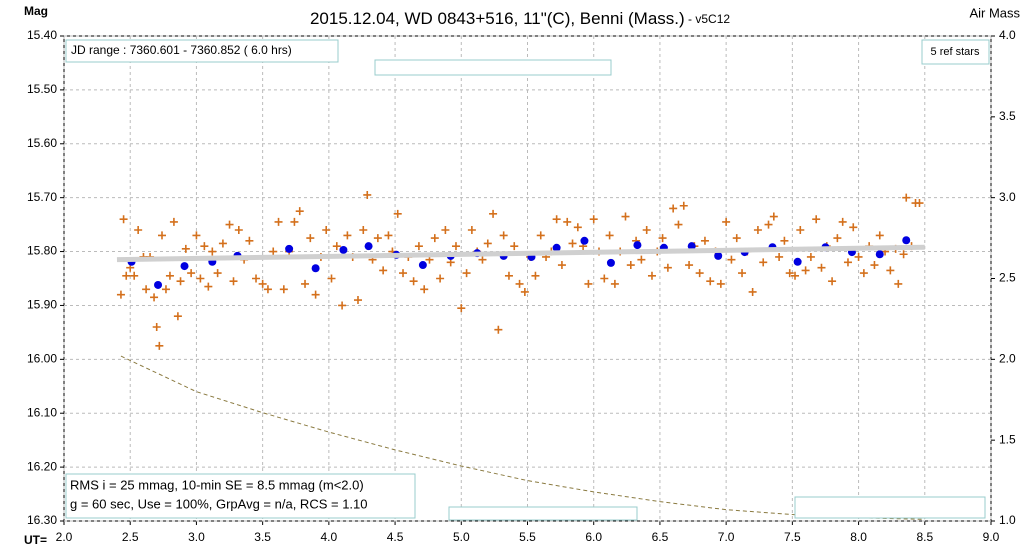 This screenshot has width=1035, height=555. I want to click on y-tick-label: 15.70, so click(42, 197).